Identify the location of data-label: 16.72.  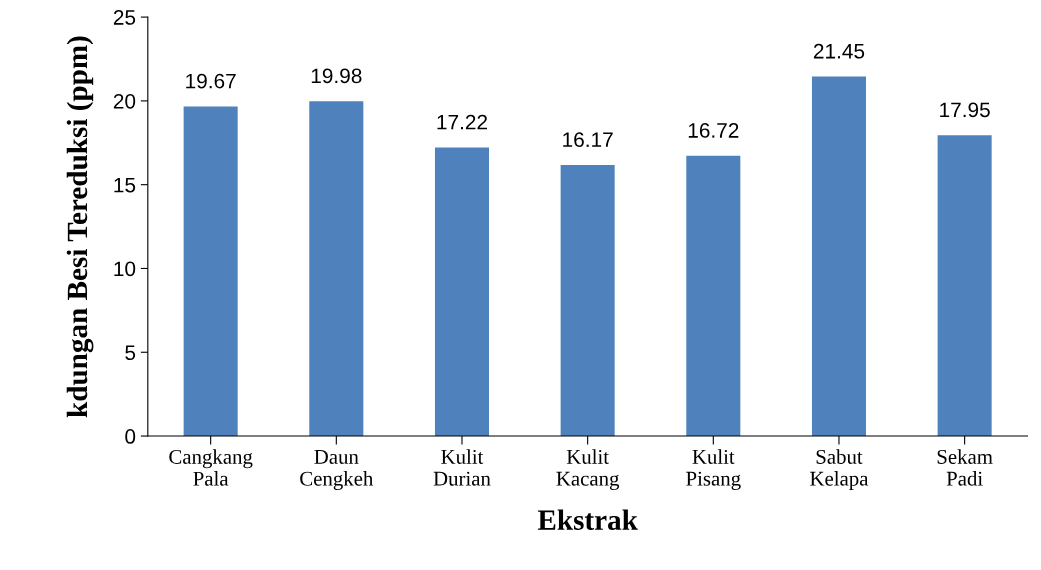
(713, 130).